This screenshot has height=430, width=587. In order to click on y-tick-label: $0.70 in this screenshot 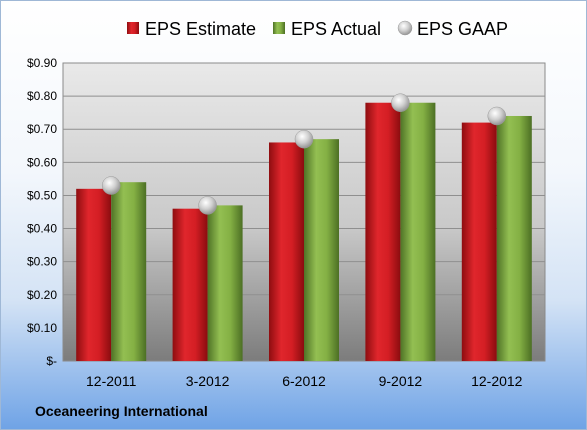, I will do `click(42, 129)`.